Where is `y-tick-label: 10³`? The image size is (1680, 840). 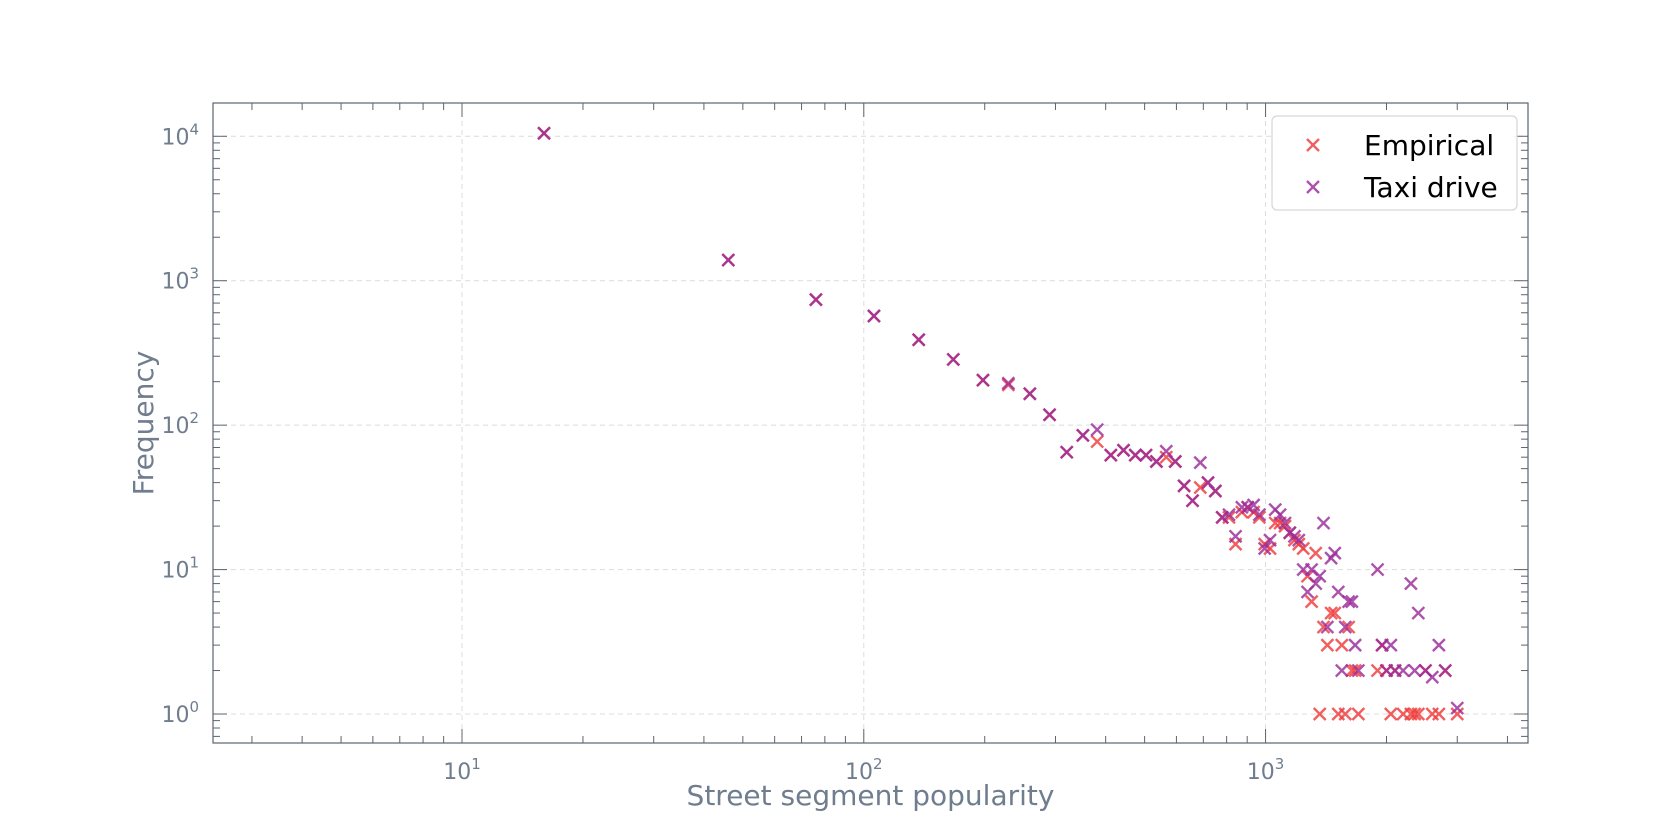
y-tick-label: 10³ is located at coordinates (180, 280).